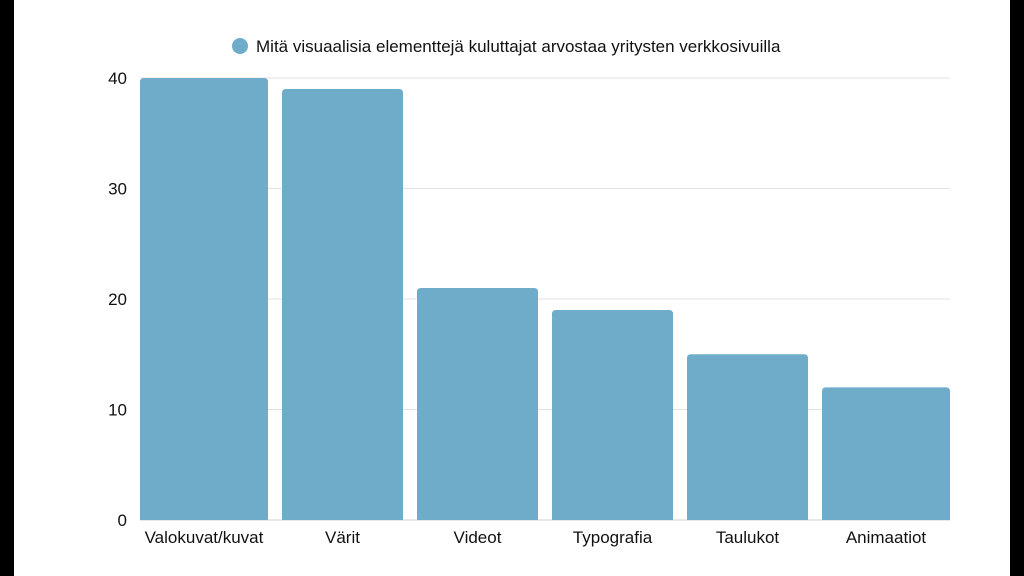 This screenshot has width=1024, height=576. What do you see at coordinates (117, 189) in the screenshot?
I see `y-tick-label: 30` at bounding box center [117, 189].